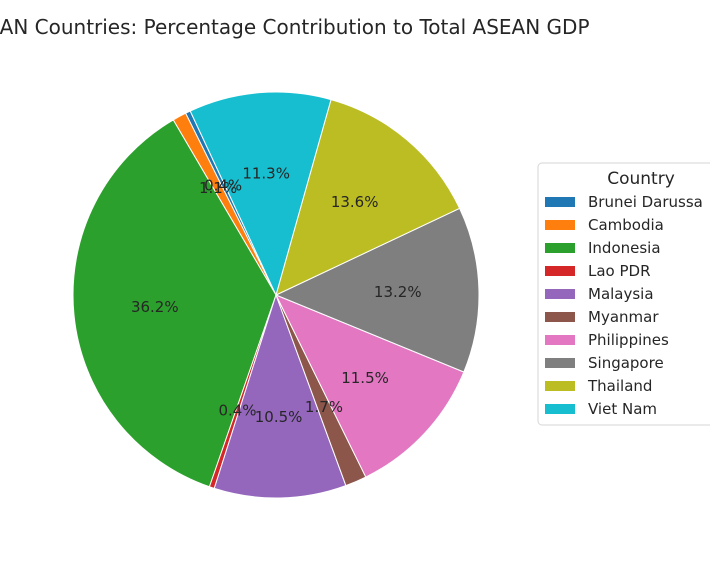 The height and width of the screenshot is (568, 710). What do you see at coordinates (560, 294) in the screenshot?
I see `legend-swatch-malaysia` at bounding box center [560, 294].